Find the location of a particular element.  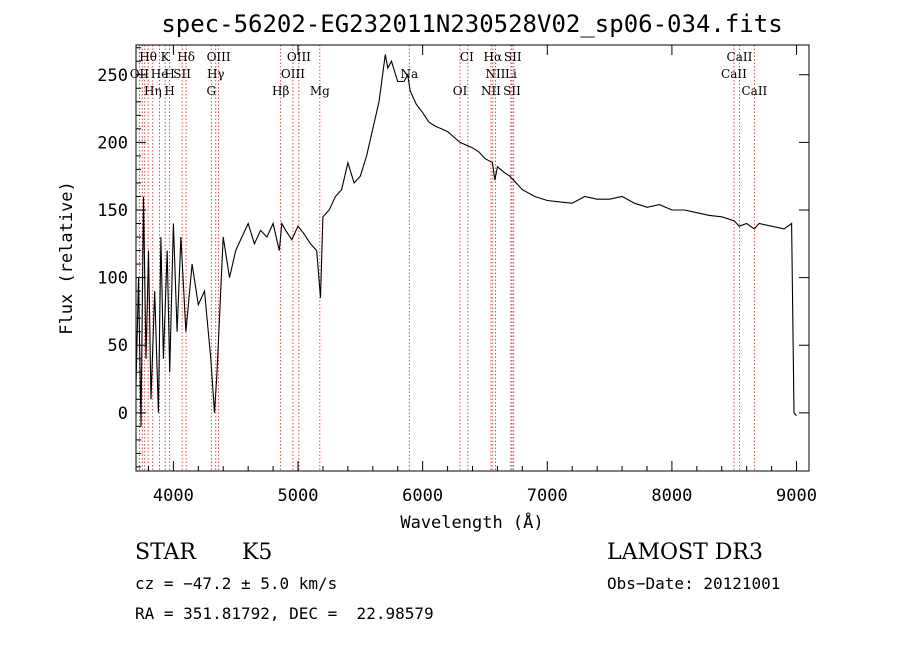

line-label-14: OIII is located at coordinates (293, 74).